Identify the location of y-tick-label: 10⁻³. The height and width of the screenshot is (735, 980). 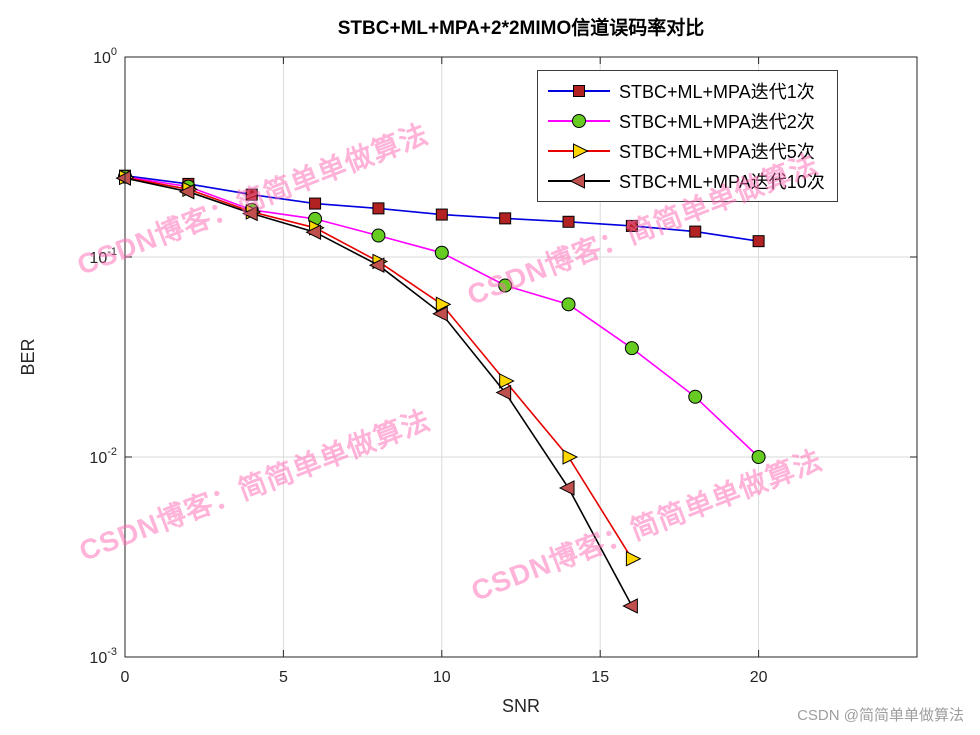
(103, 656).